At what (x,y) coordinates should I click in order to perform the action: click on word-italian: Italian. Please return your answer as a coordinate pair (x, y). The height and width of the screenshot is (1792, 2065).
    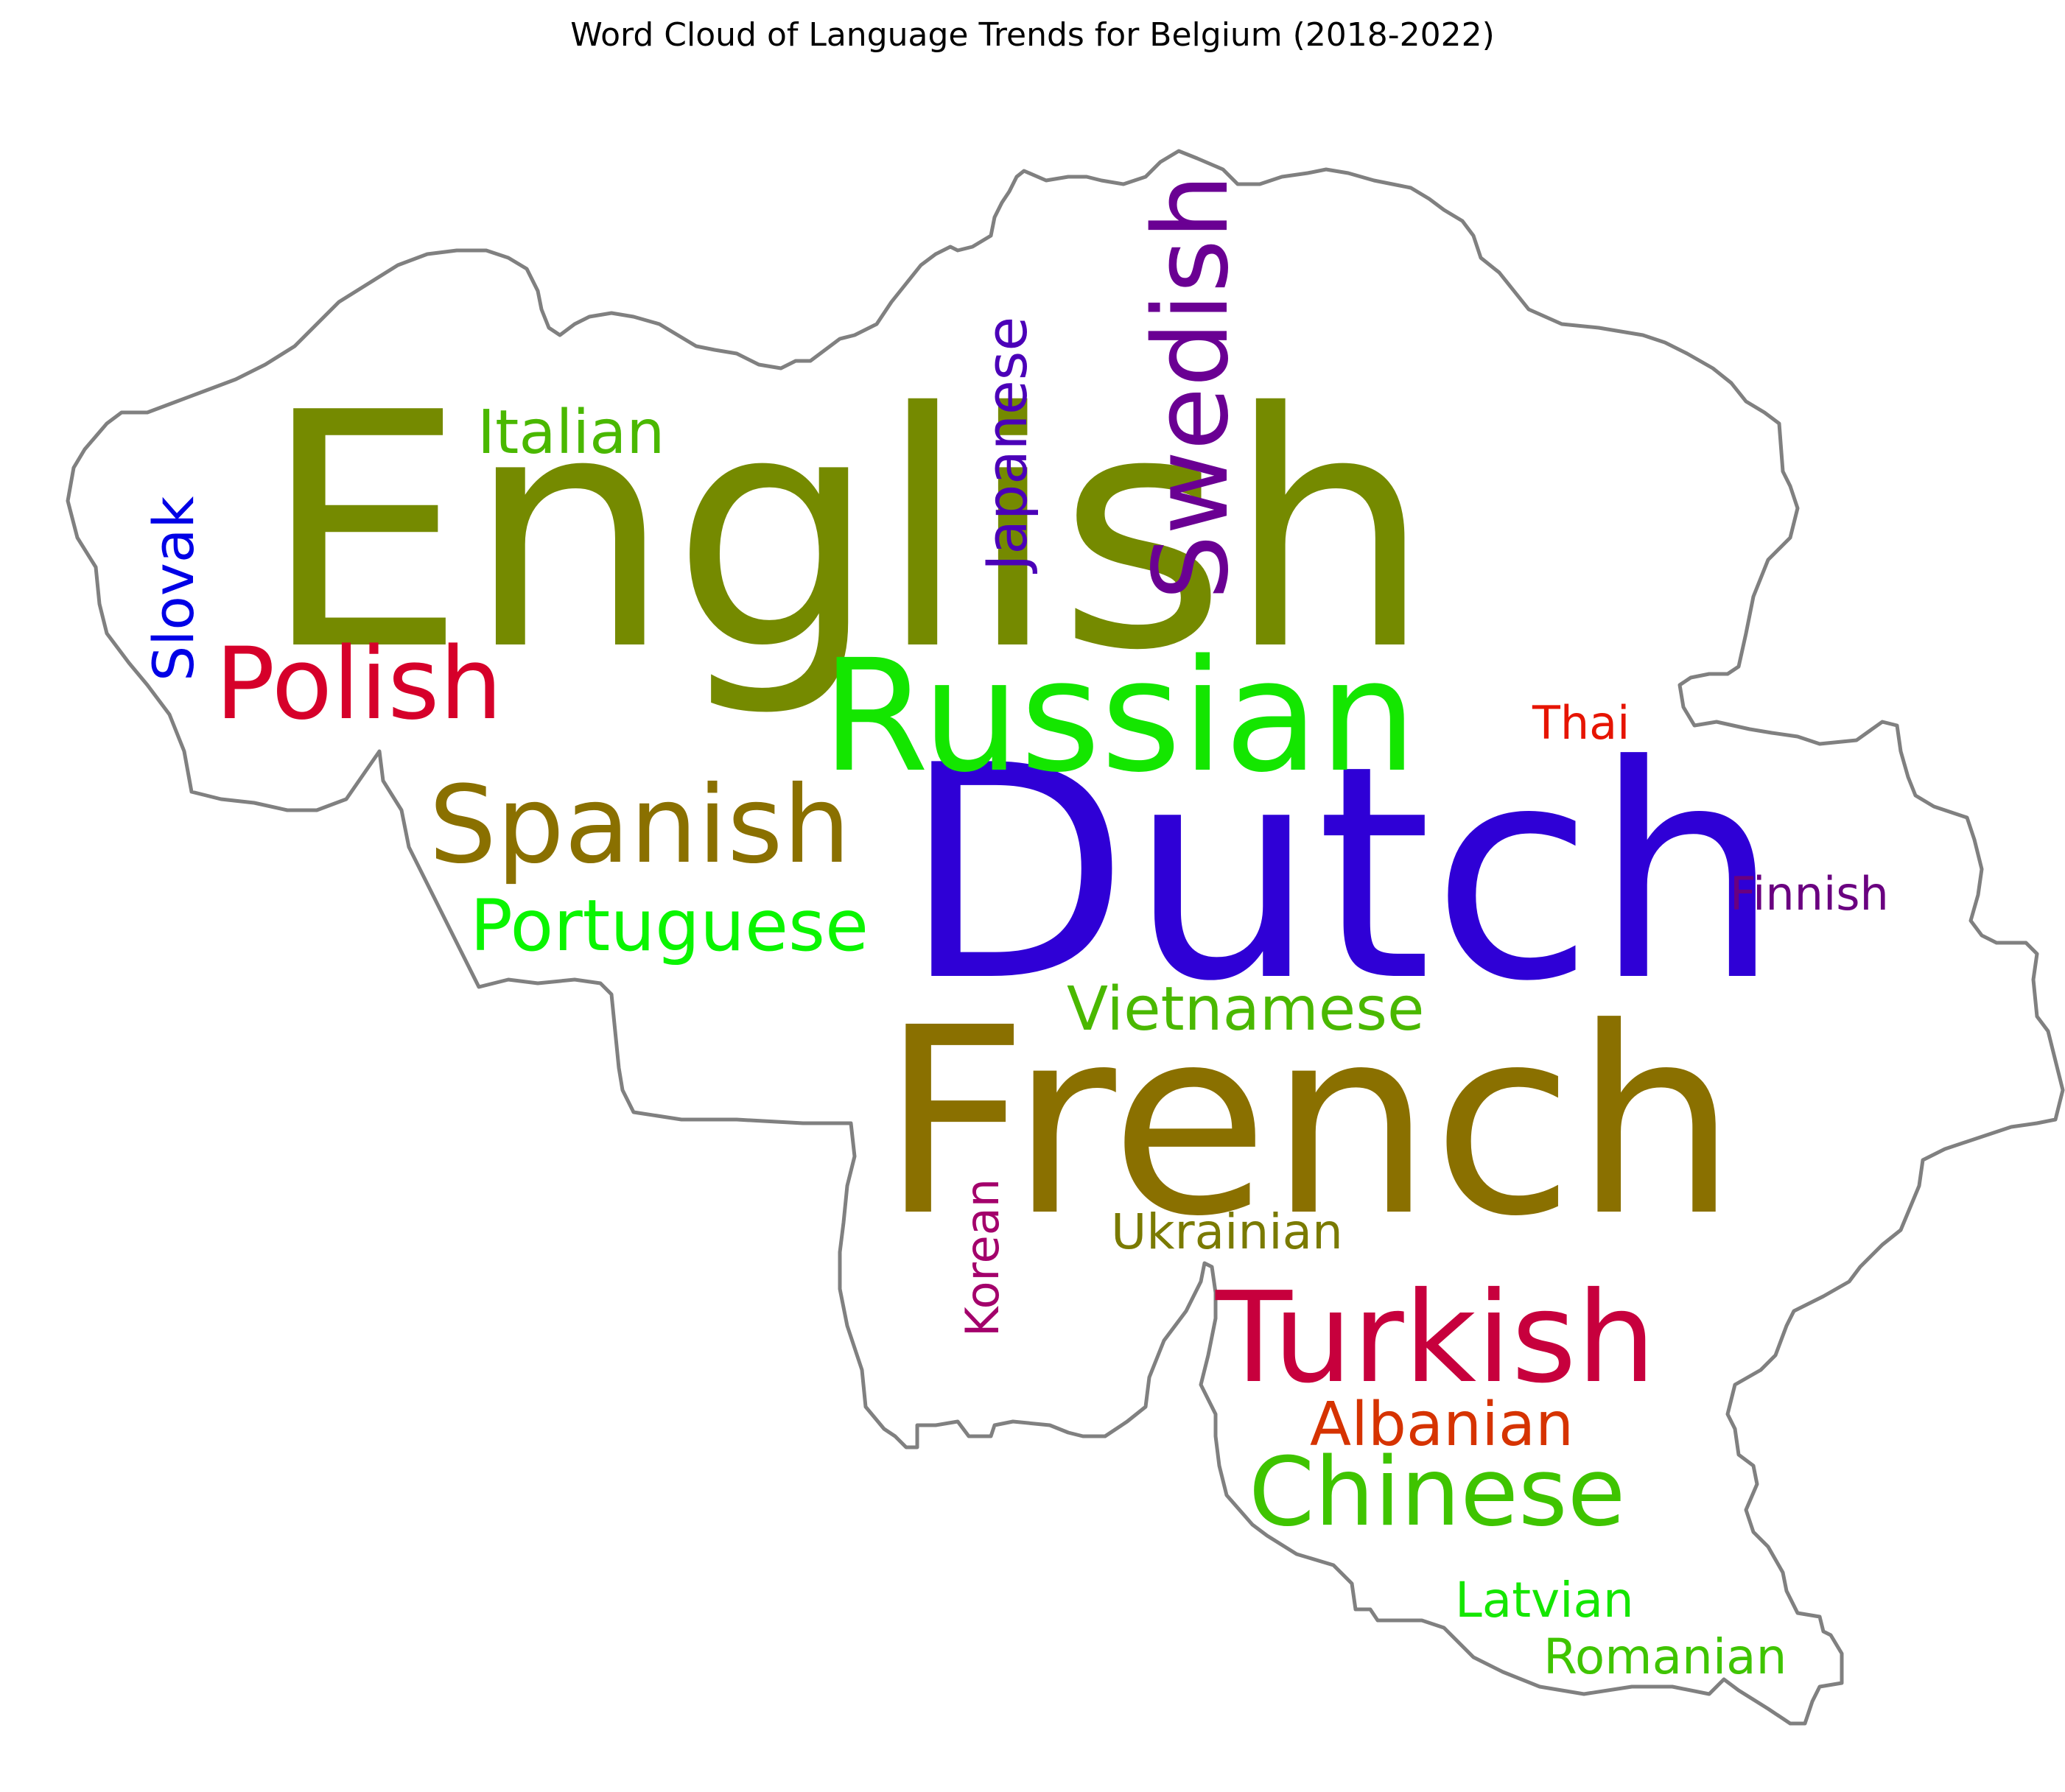
    Looking at the image, I should click on (571, 433).